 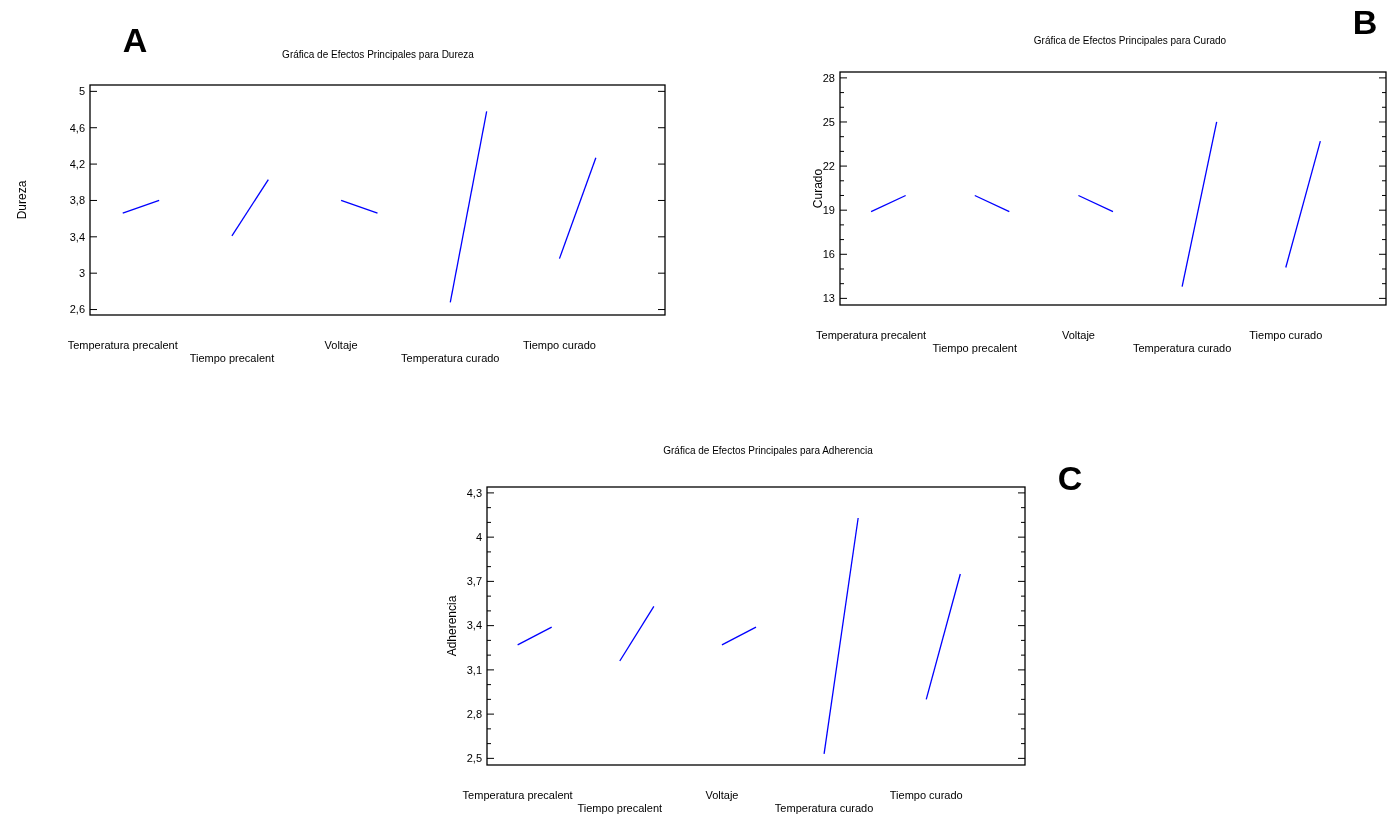 What do you see at coordinates (77, 309) in the screenshot?
I see `y-tick-label: 2,6` at bounding box center [77, 309].